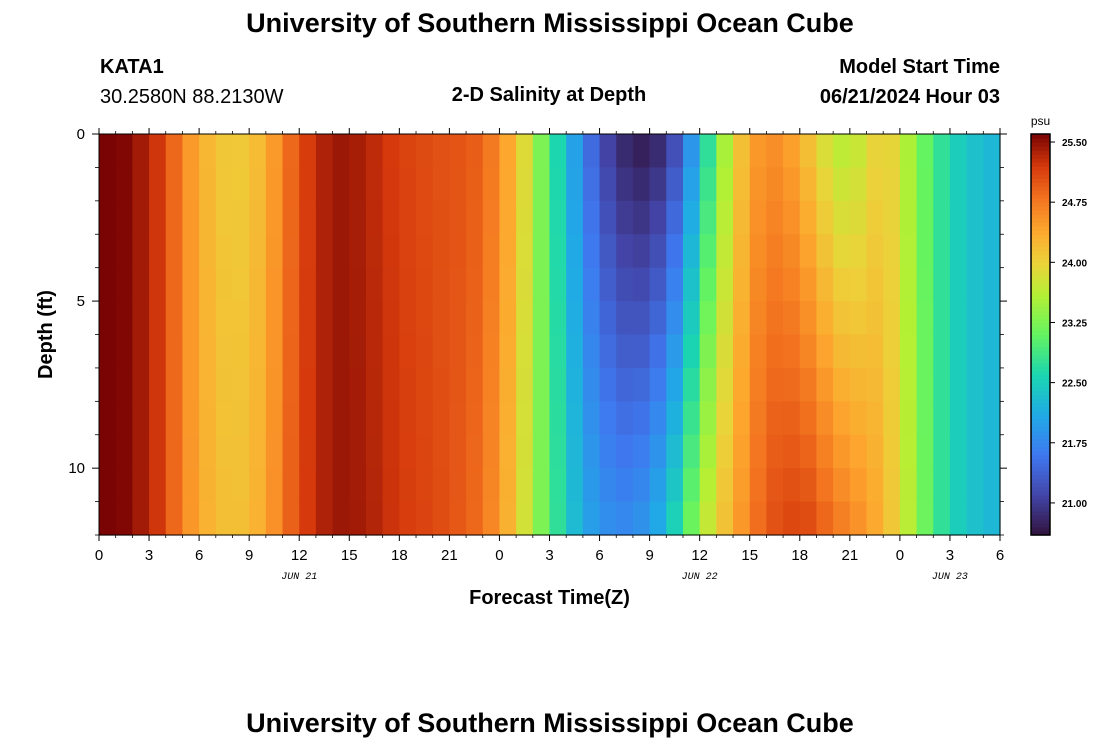 The image size is (1100, 750). I want to click on date-label: JUN 21, so click(299, 577).